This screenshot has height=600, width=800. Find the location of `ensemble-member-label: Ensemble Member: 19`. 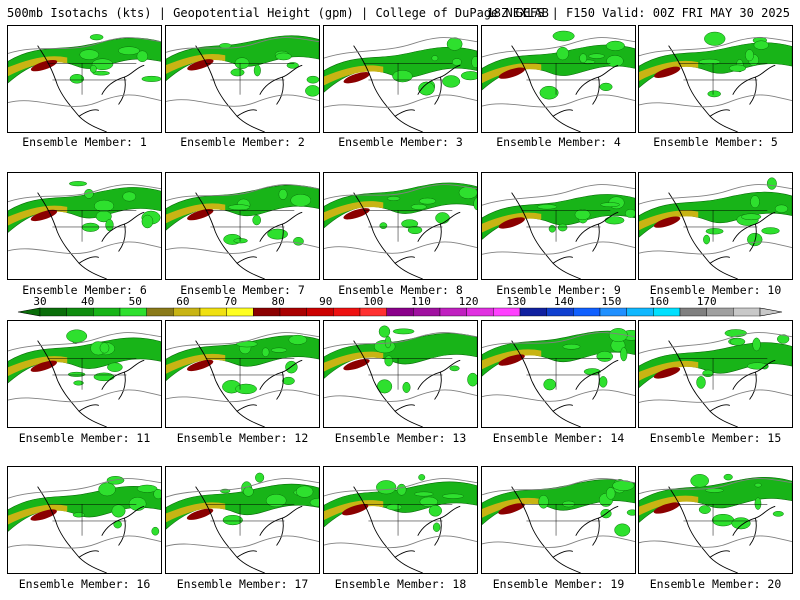

ensemble-member-label: Ensemble Member: 19 is located at coordinates (558, 584).